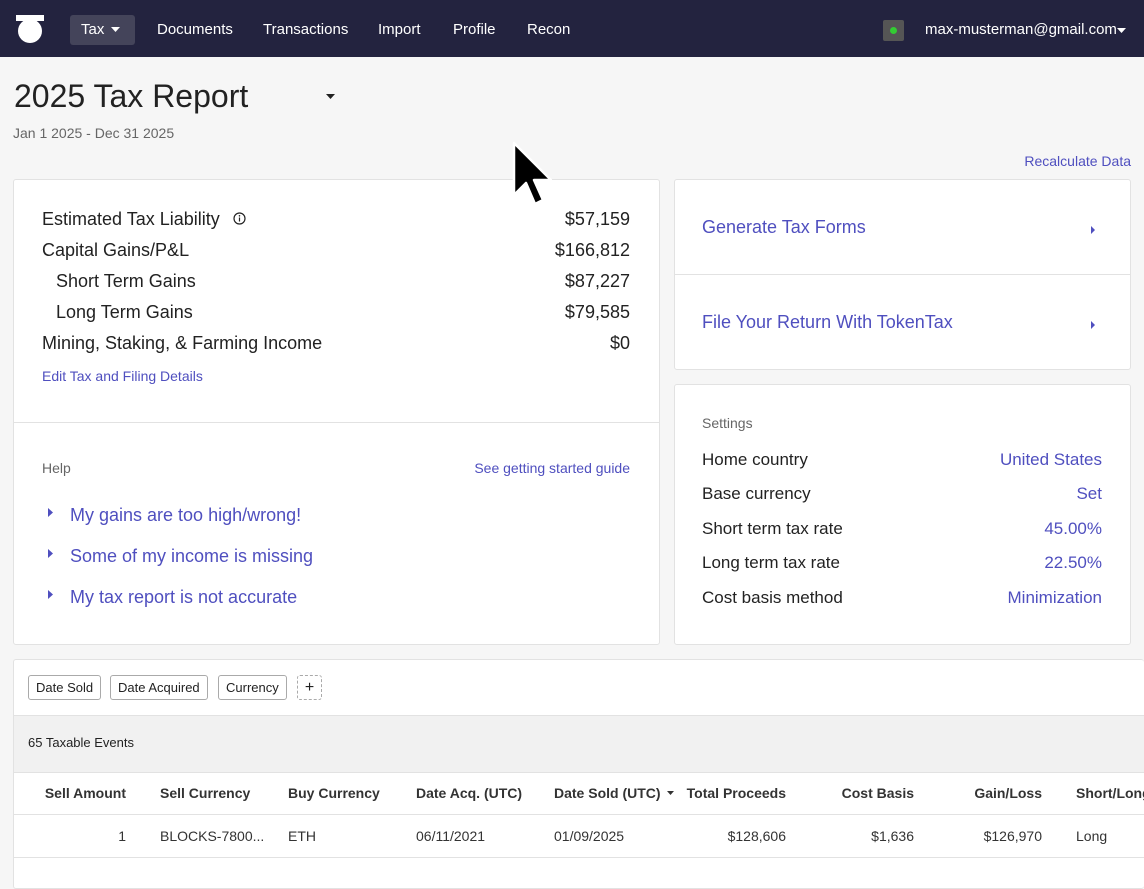 Image resolution: width=1144 pixels, height=889 pixels. What do you see at coordinates (756, 836) in the screenshot?
I see `cell: $128,606` at bounding box center [756, 836].